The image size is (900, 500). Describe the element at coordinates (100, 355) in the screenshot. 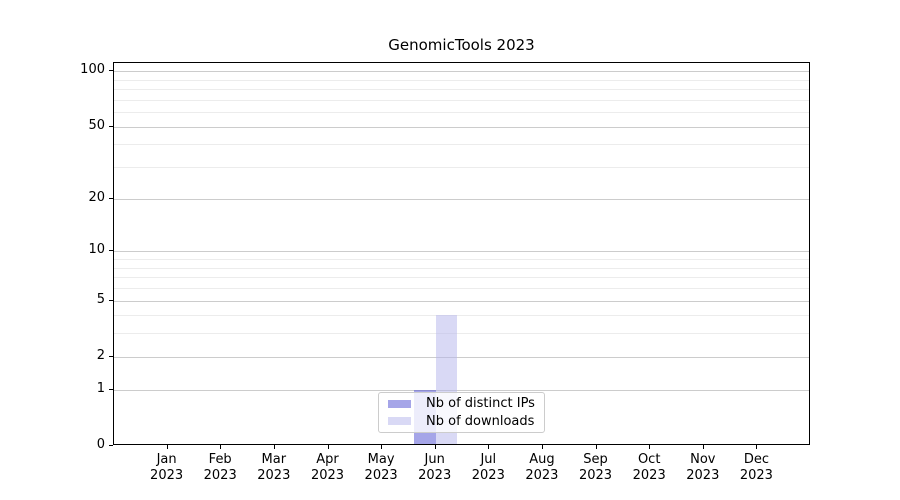

I see `y-tick-label: 2` at that location.